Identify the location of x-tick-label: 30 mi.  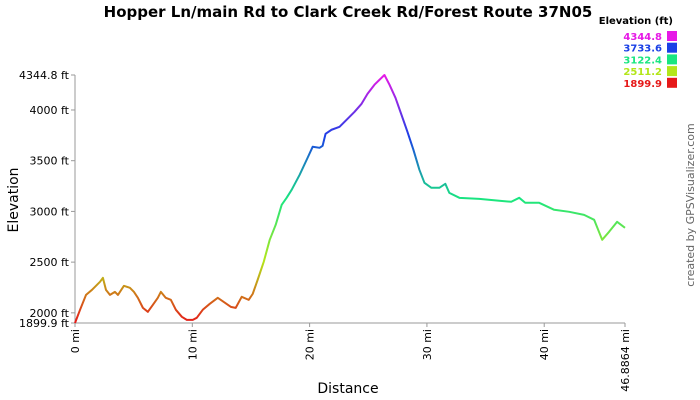
(427, 344).